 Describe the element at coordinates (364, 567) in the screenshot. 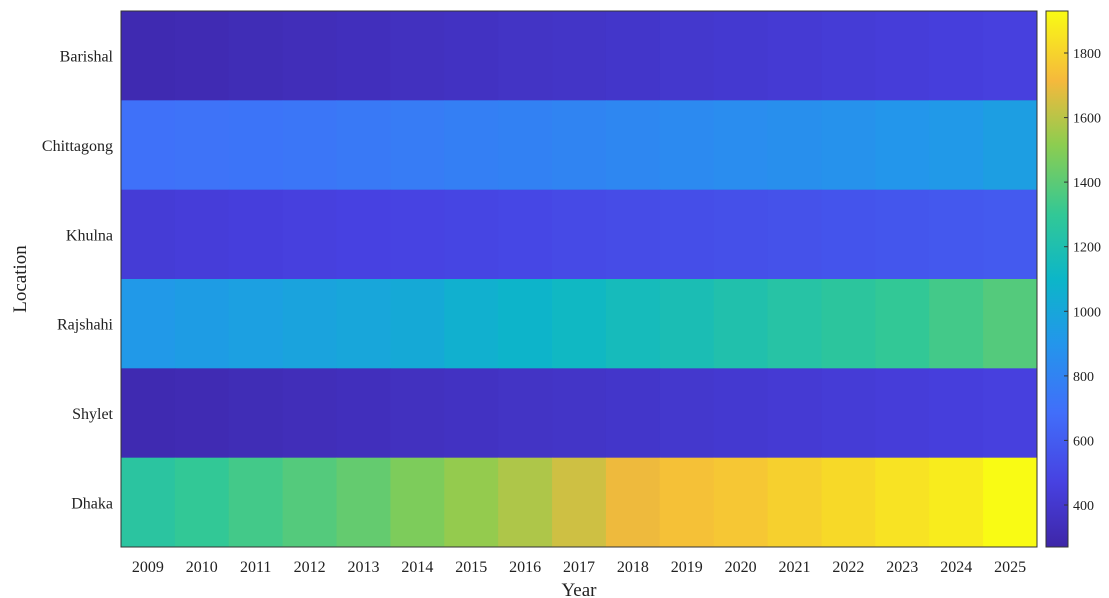

I see `x-tick-label: 2013` at that location.